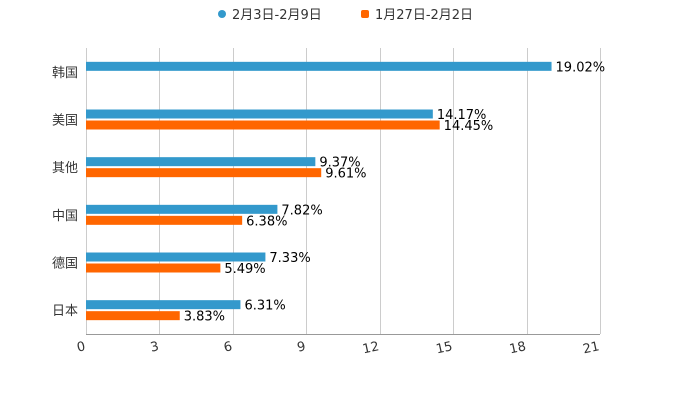 Image resolution: width=700 pixels, height=400 pixels. What do you see at coordinates (462, 115) in the screenshot?
I see `data-label: 14.17%` at bounding box center [462, 115].